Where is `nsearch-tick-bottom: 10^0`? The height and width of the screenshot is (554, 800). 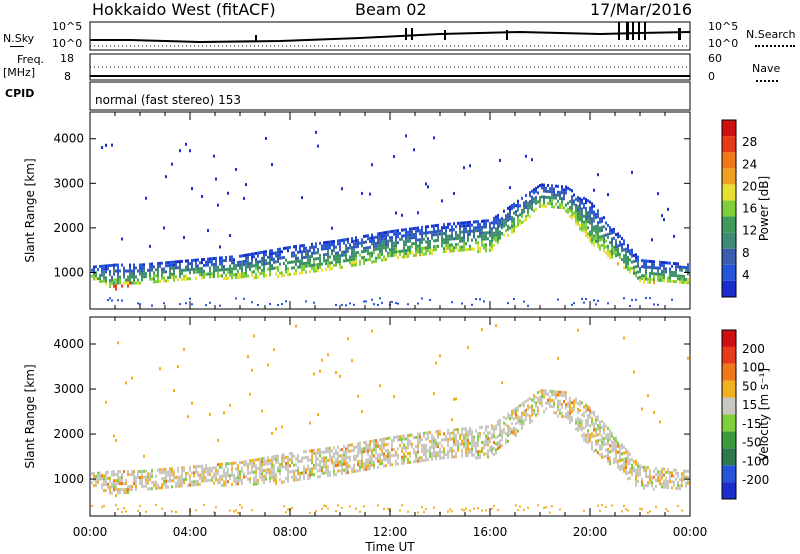
nsearch-tick-bottom: 10^0 is located at coordinates (723, 43).